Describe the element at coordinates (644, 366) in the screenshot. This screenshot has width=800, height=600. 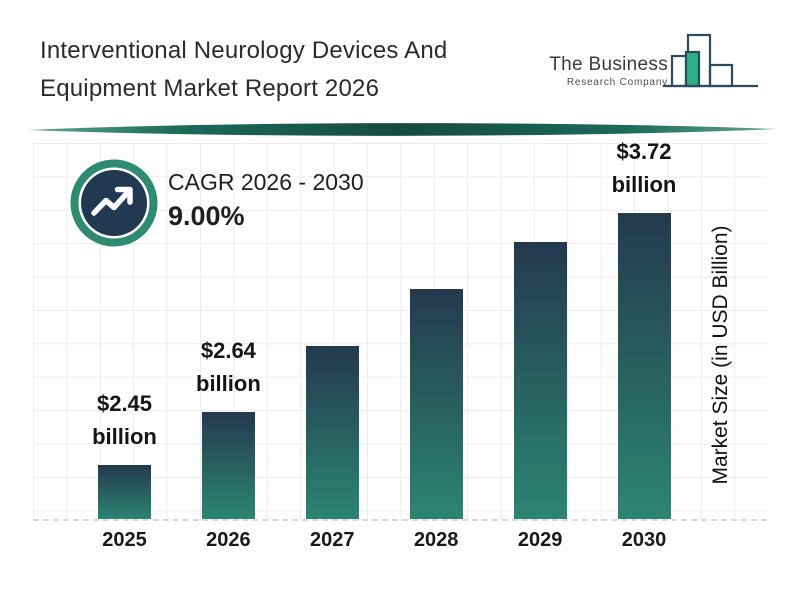
I see `bar-2030` at that location.